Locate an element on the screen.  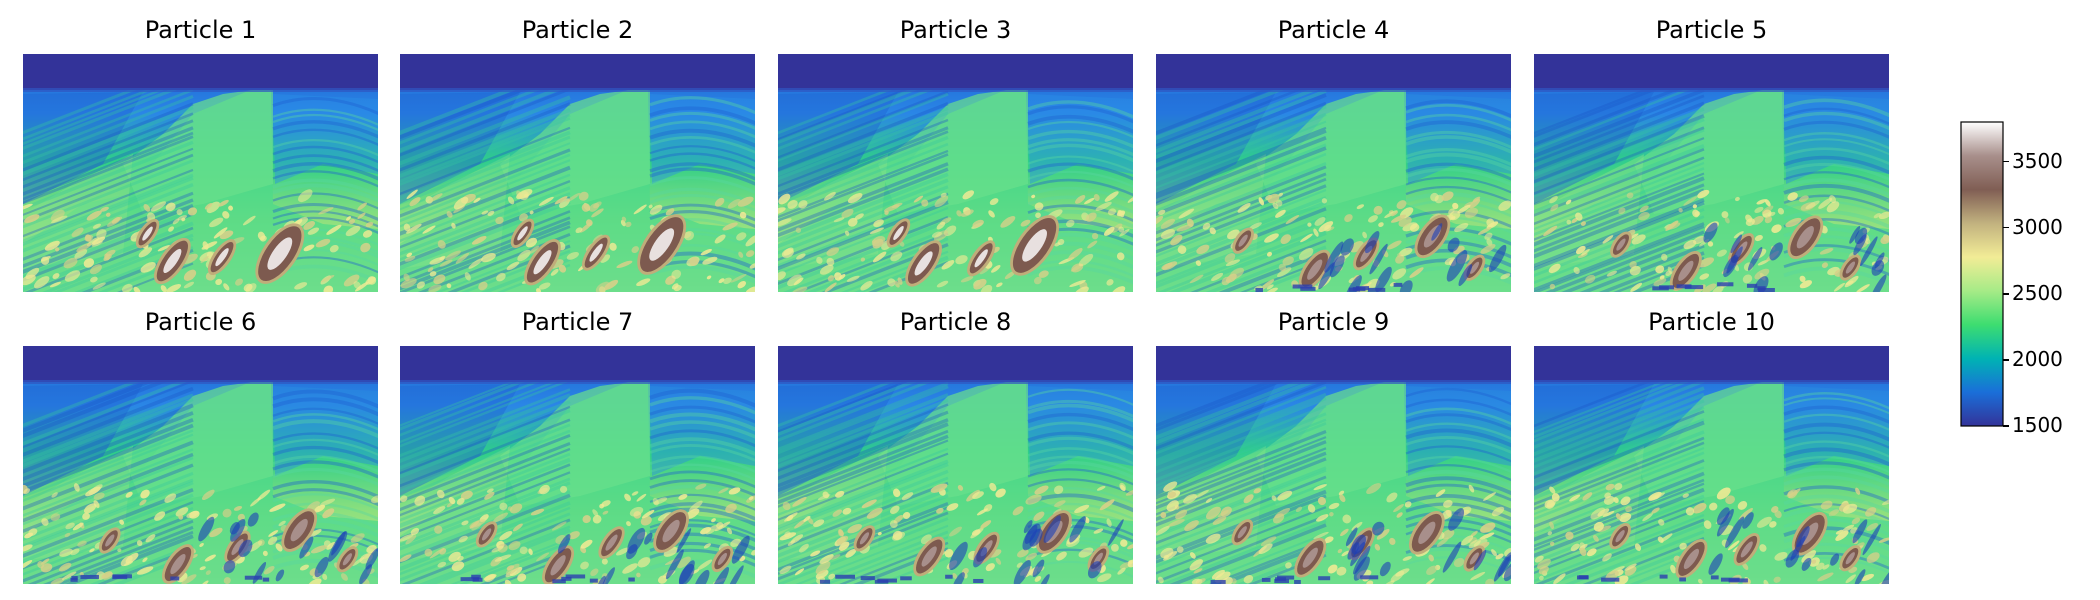
panel-particle-5: Particle 5 is located at coordinates (1711, 152).